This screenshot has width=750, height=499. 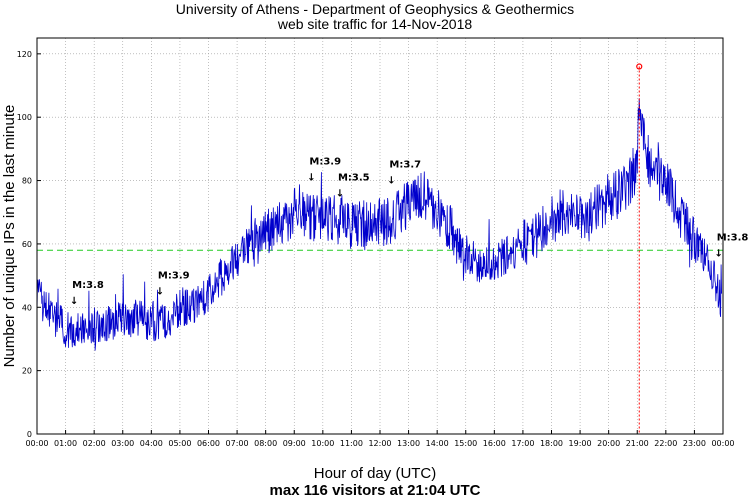 What do you see at coordinates (375, 24) in the screenshot?
I see `chart-subtitle: web site traffic for 14-Nov-2018` at bounding box center [375, 24].